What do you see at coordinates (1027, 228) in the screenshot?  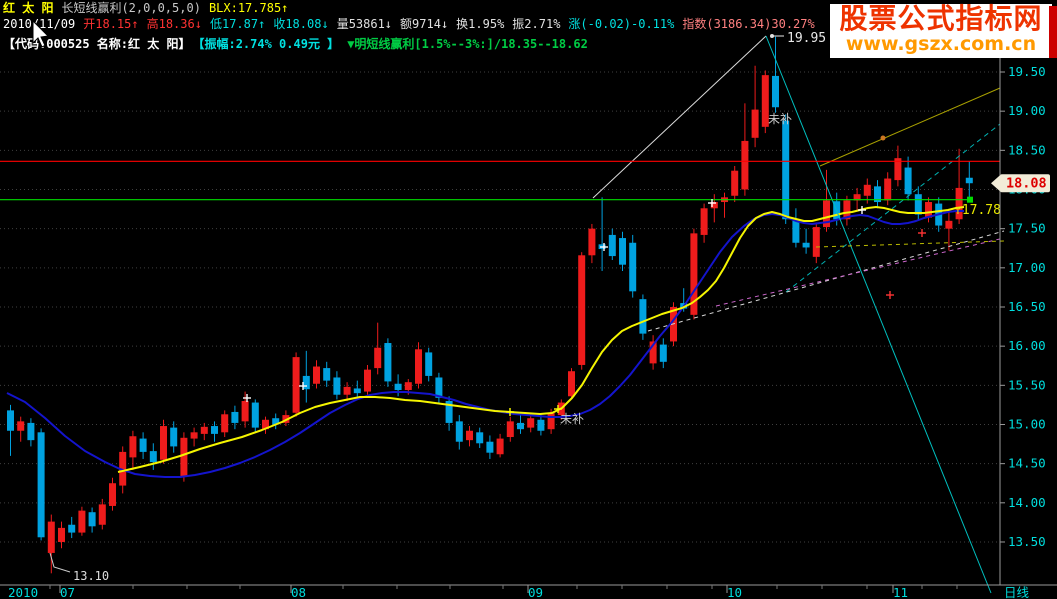 I see `y-axis-label: 17.50` at bounding box center [1027, 228].